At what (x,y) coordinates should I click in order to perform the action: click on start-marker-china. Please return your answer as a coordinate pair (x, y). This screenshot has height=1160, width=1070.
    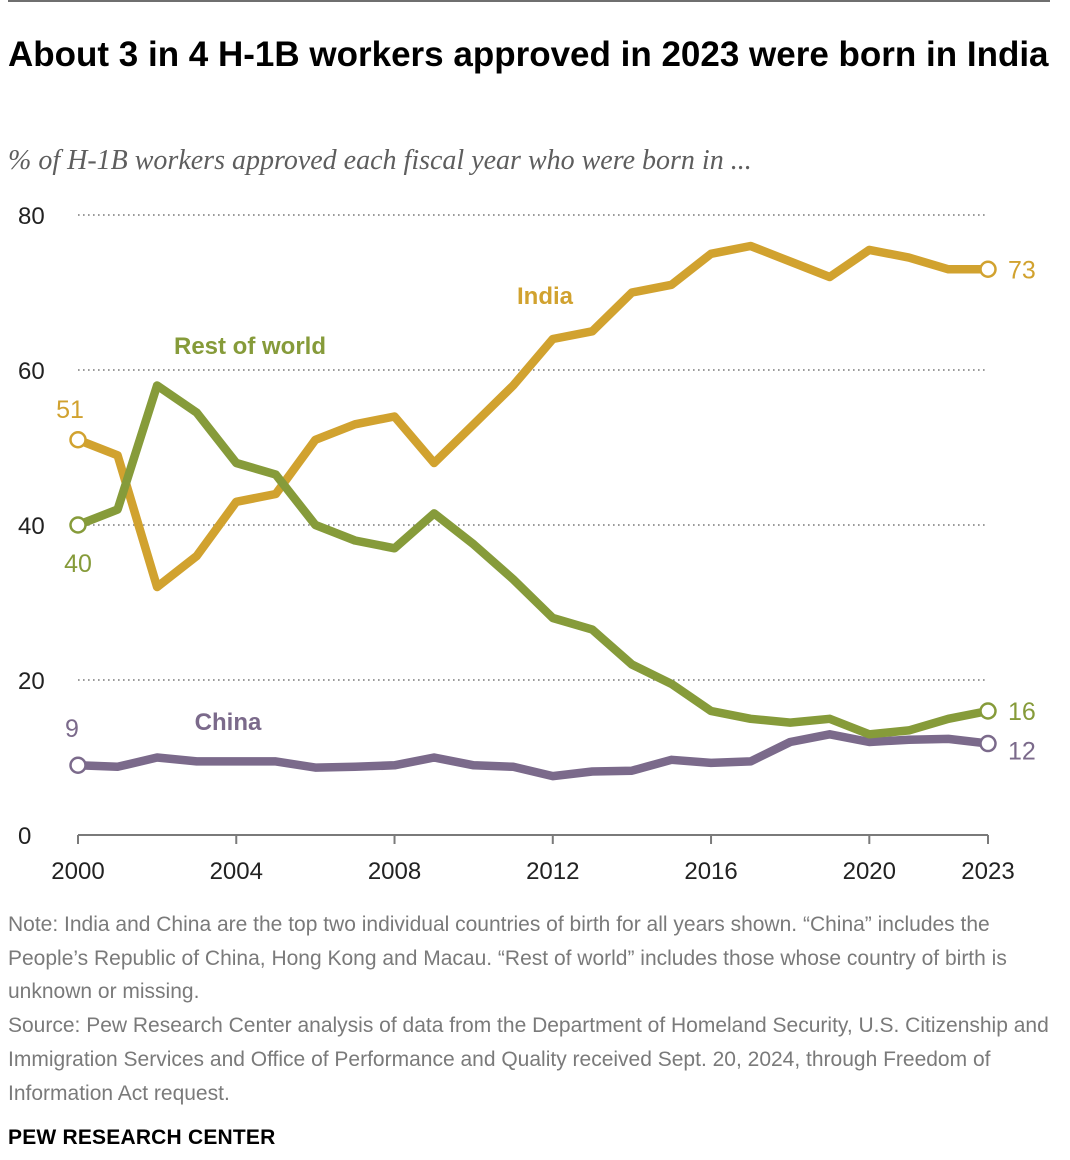
    Looking at the image, I should click on (78, 765).